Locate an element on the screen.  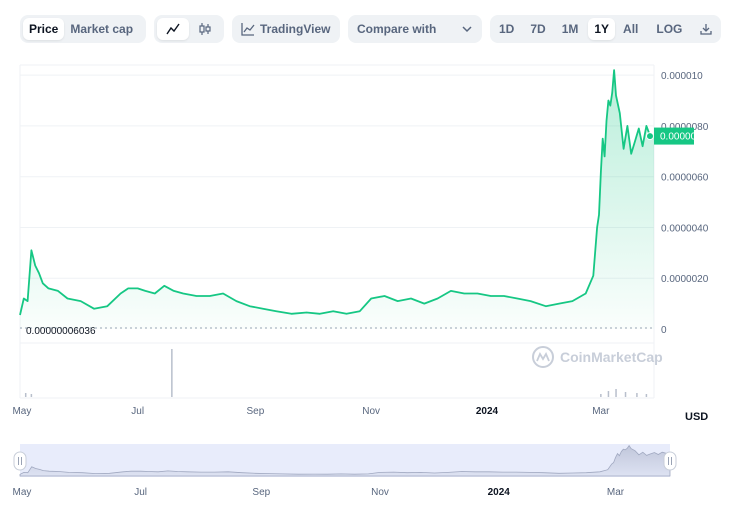
range-1d: 1D is located at coordinates (507, 29).